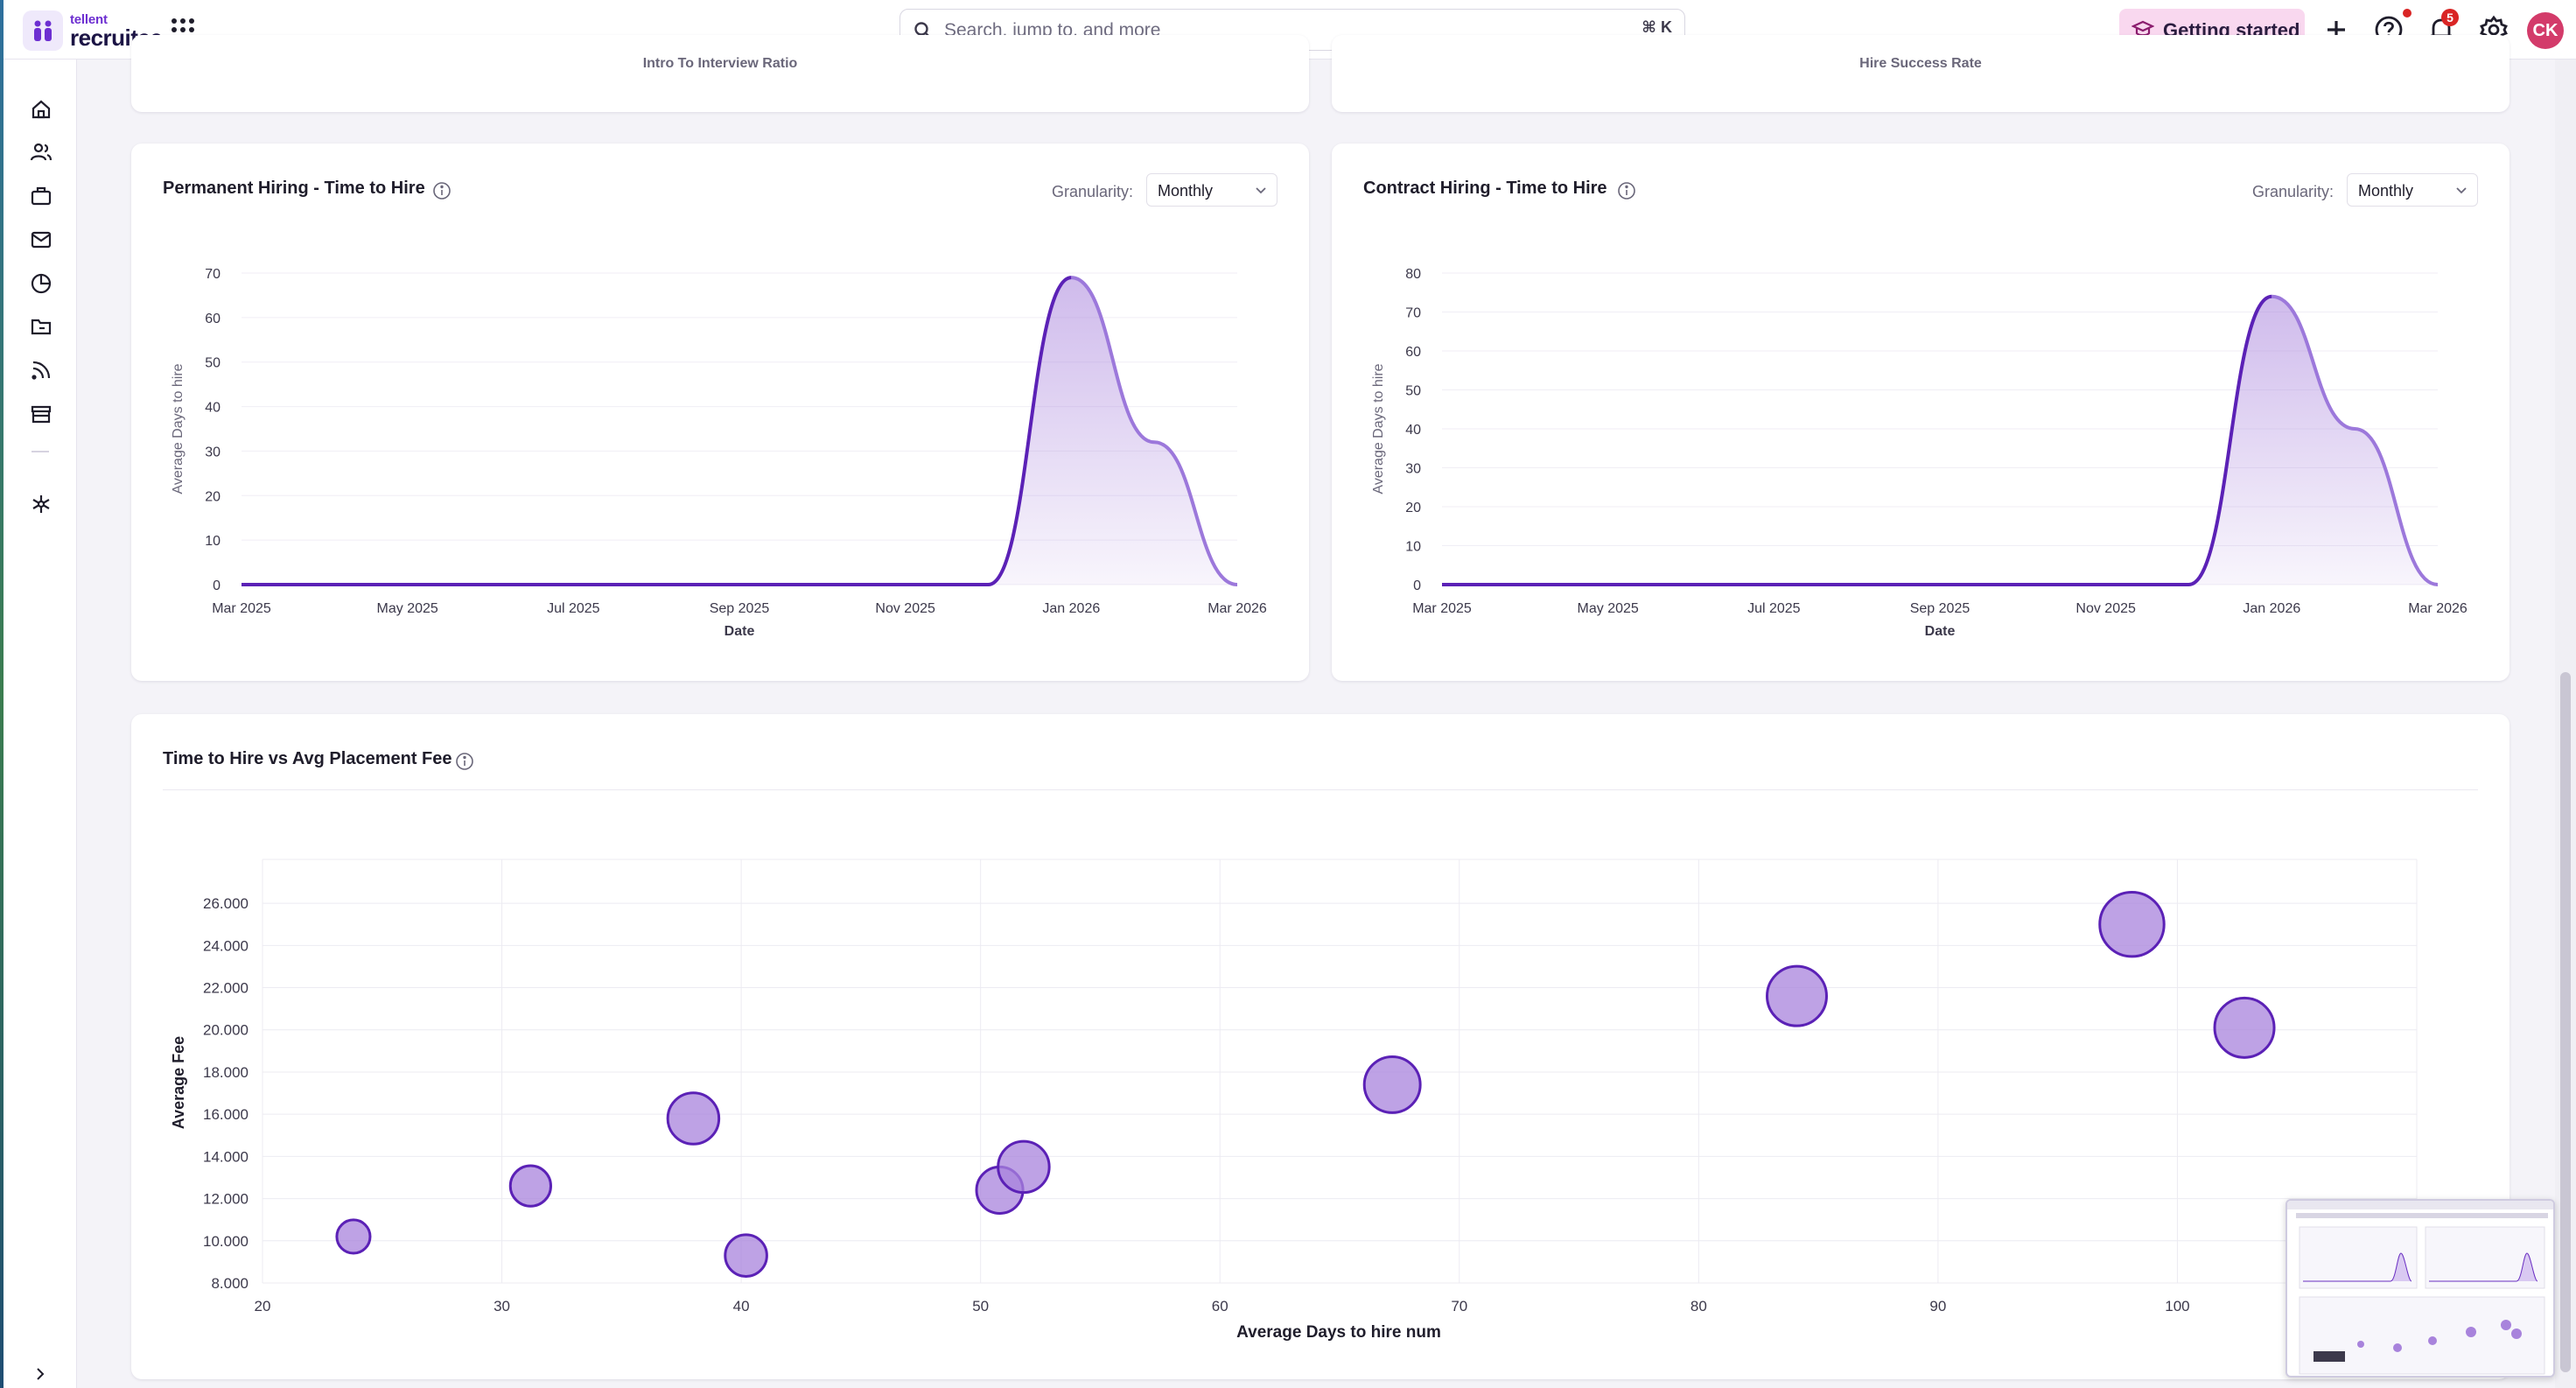 This screenshot has width=2576, height=1388. What do you see at coordinates (1921, 73) in the screenshot?
I see `hire-success-card: Hire Success Rate` at bounding box center [1921, 73].